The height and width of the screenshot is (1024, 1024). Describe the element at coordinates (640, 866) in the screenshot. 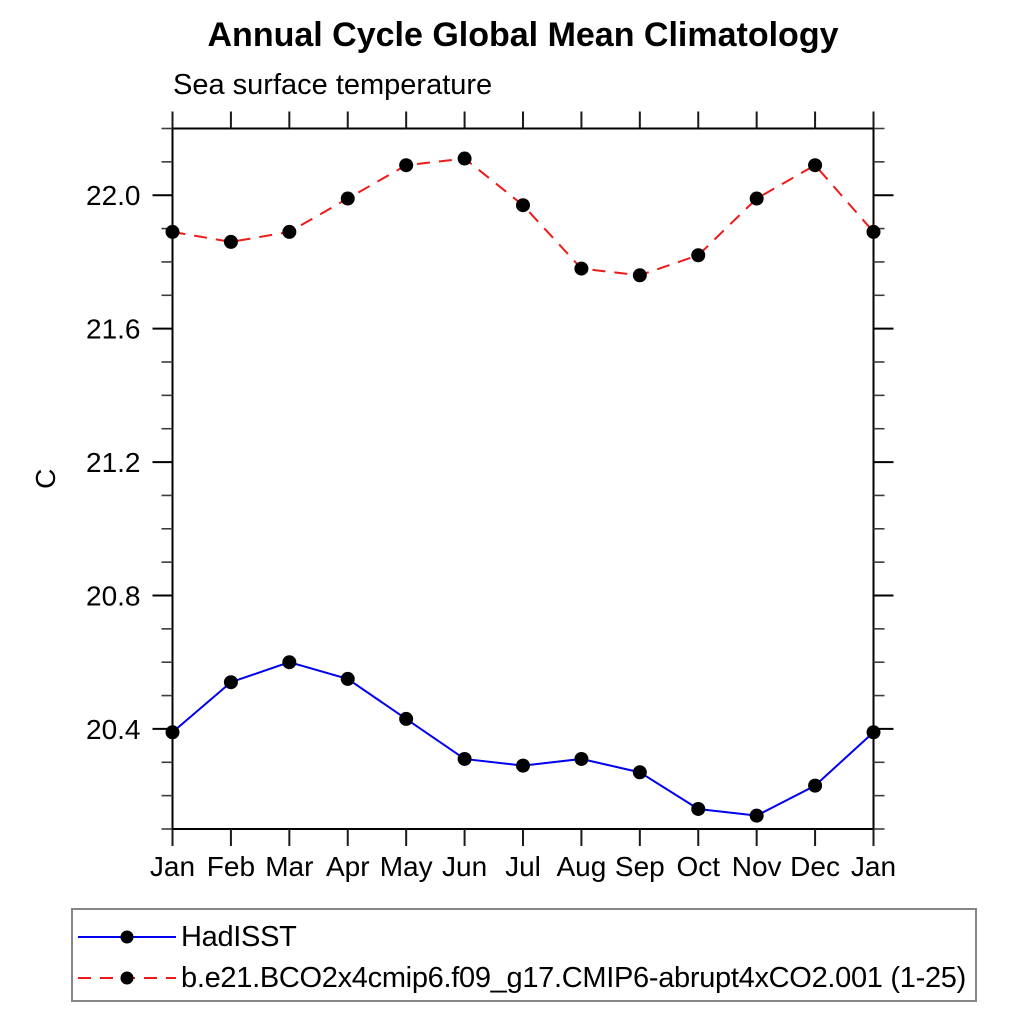

I see `svg-text: Sep` at that location.